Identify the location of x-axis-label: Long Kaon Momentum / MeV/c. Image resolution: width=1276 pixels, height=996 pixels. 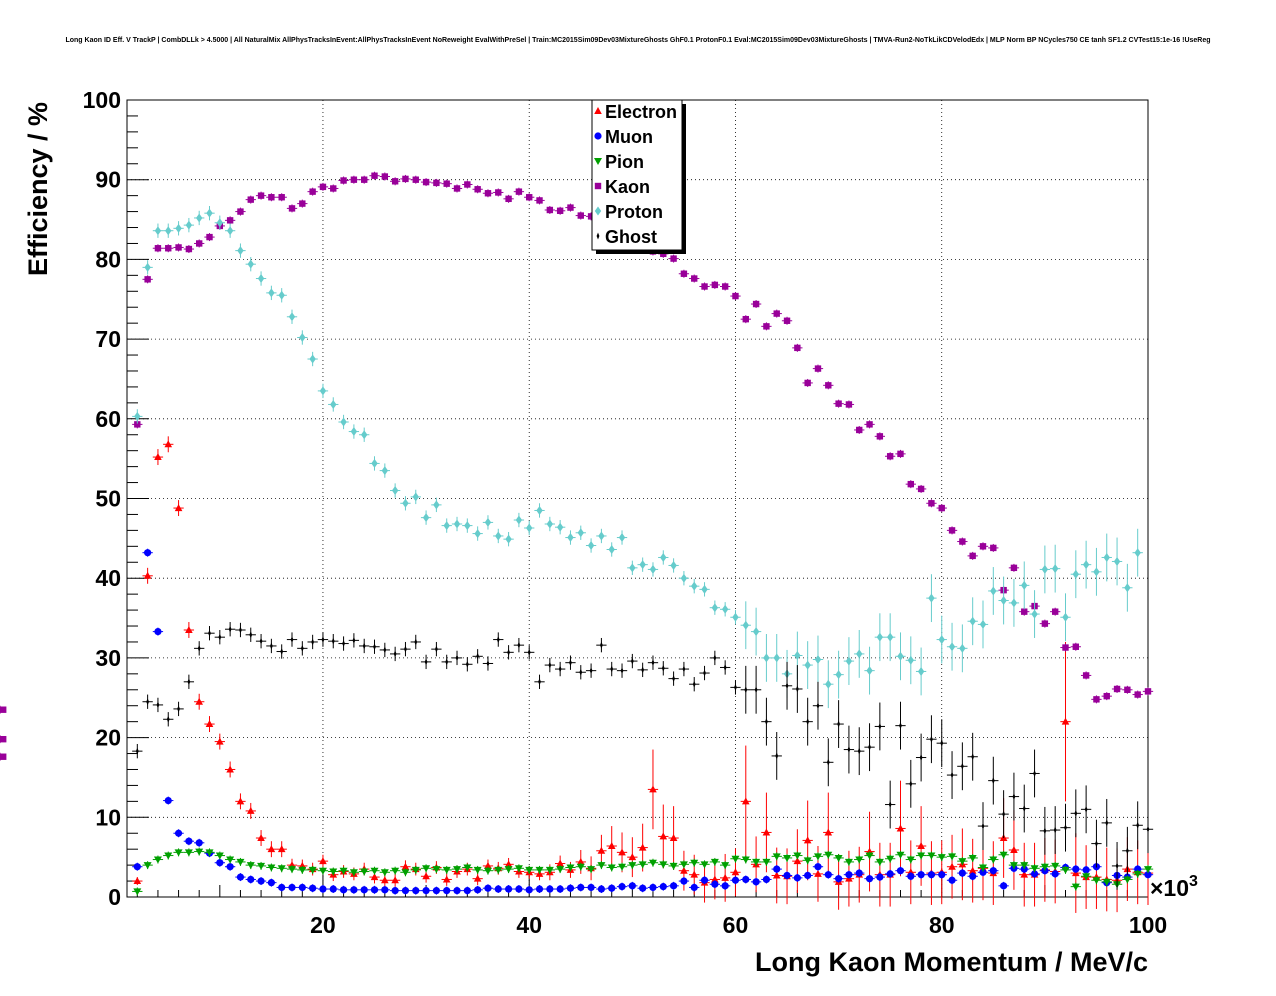
(951, 962).